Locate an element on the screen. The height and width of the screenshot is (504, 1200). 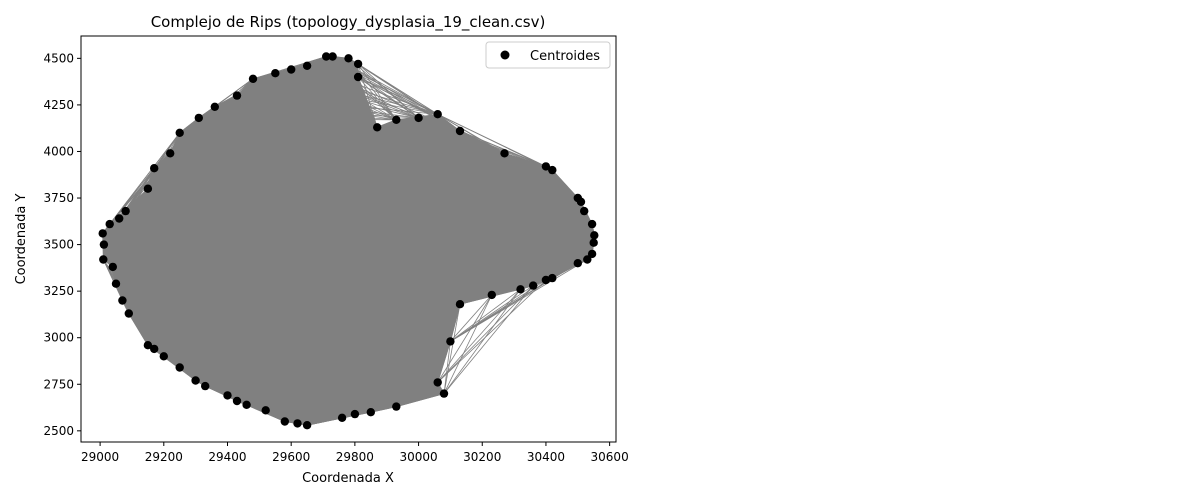
legend-box is located at coordinates (548, 55).